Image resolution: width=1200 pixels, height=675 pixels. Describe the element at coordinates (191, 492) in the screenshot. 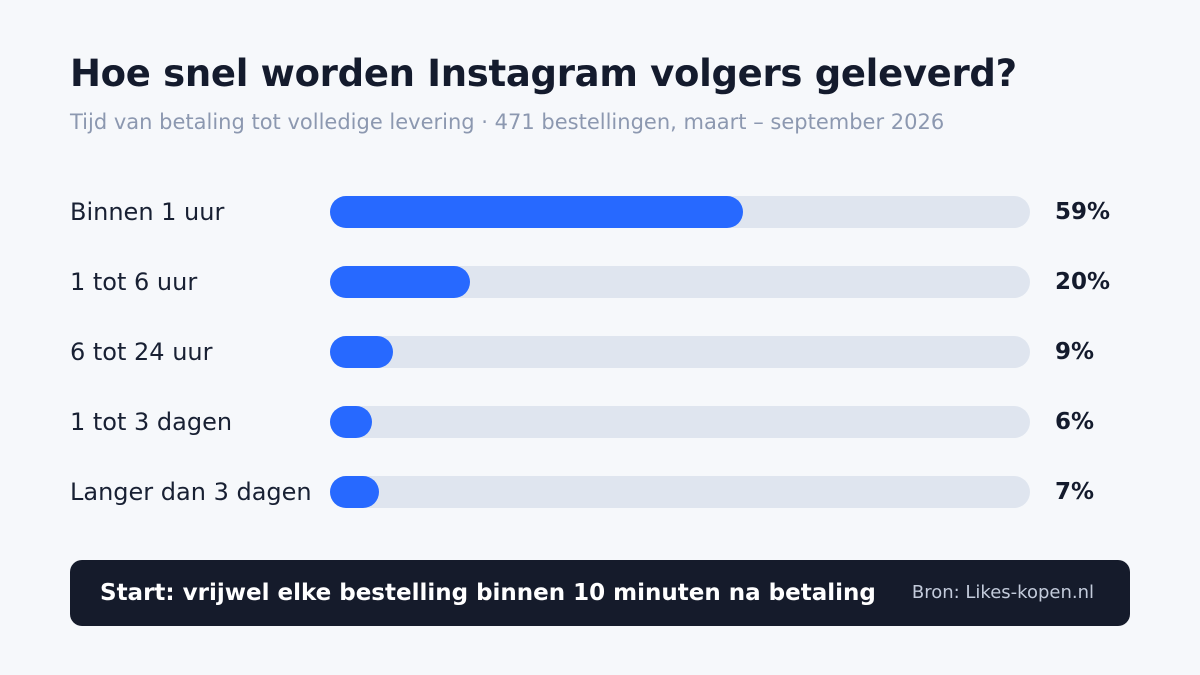

I see `category-label: Langer dan 3 dagen` at that location.